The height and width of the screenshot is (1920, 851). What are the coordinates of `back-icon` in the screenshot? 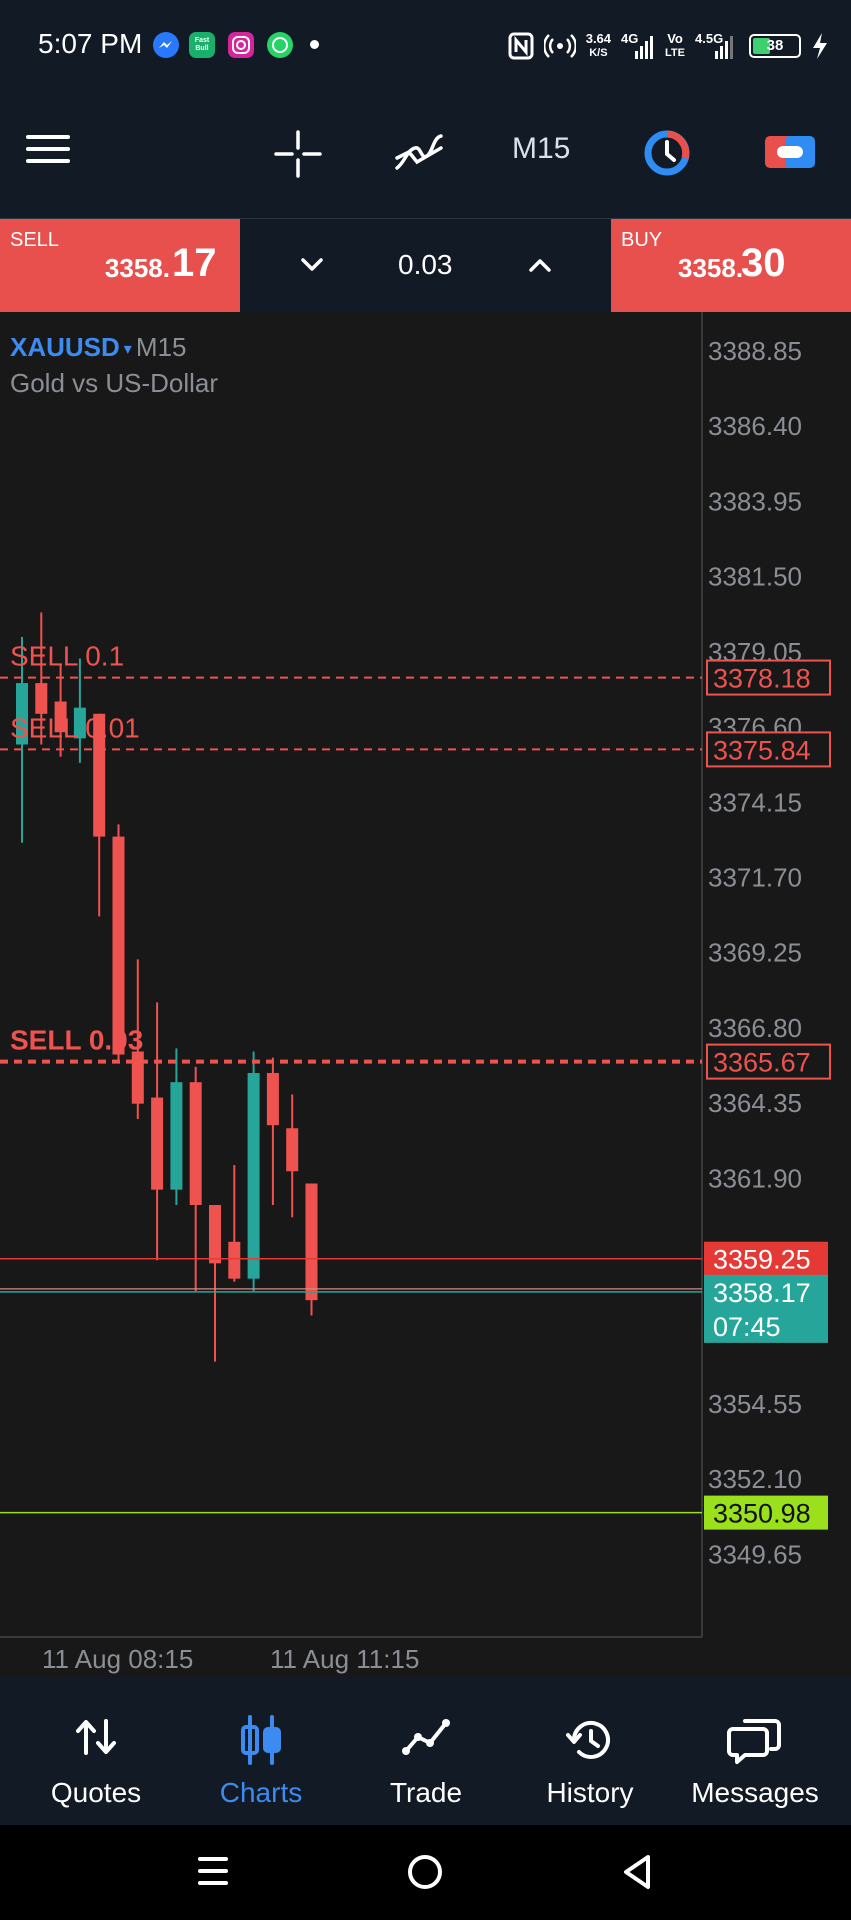 It's located at (637, 1874).